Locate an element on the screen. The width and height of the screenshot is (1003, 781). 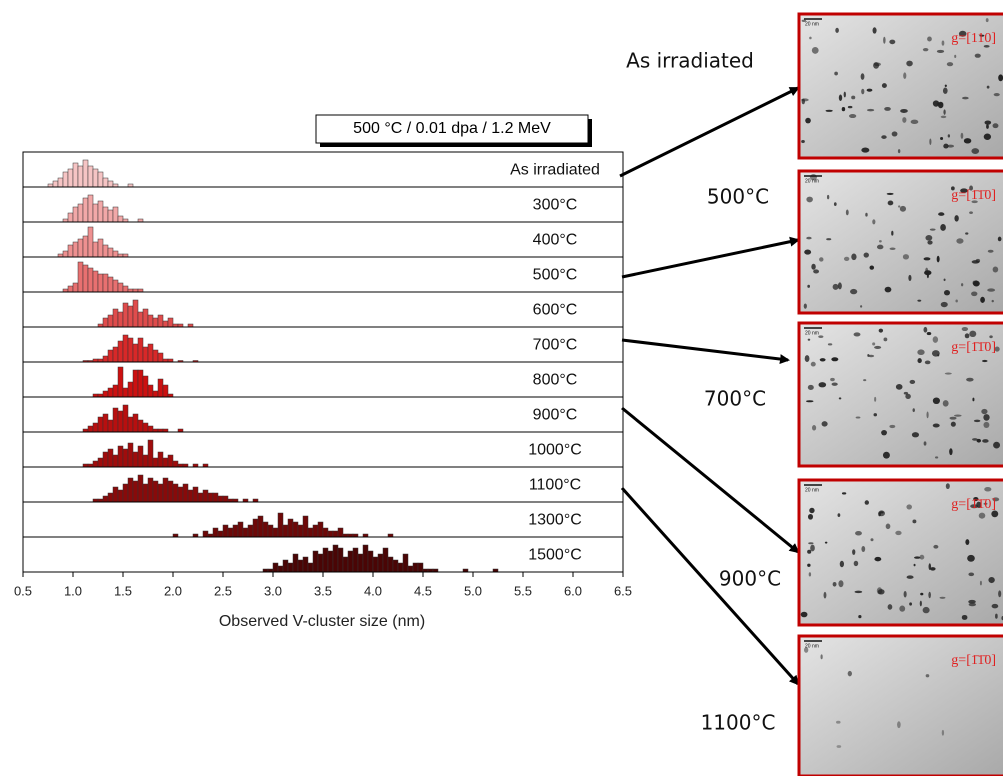
x-tick-label: 0.5 is located at coordinates (23, 590).